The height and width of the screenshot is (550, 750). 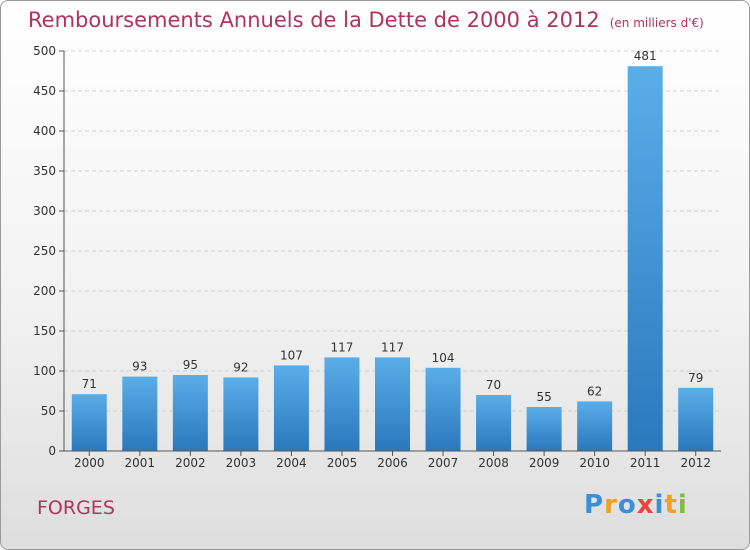 I want to click on data-label: 95, so click(x=190, y=365).